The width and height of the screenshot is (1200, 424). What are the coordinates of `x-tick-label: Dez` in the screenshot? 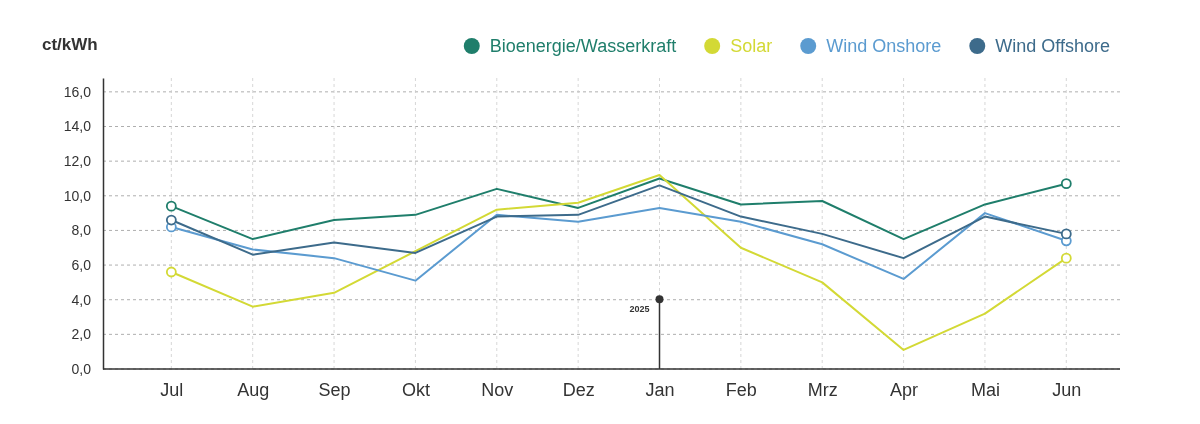 It's located at (578, 389).